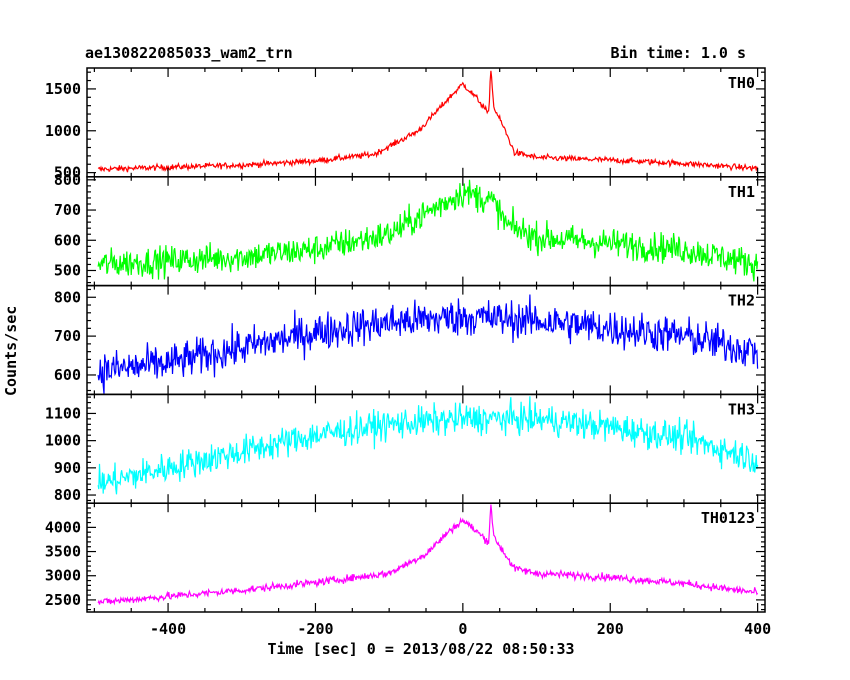 The image size is (850, 680). What do you see at coordinates (741, 409) in the screenshot?
I see `panel-label-th3: TH3` at bounding box center [741, 409].